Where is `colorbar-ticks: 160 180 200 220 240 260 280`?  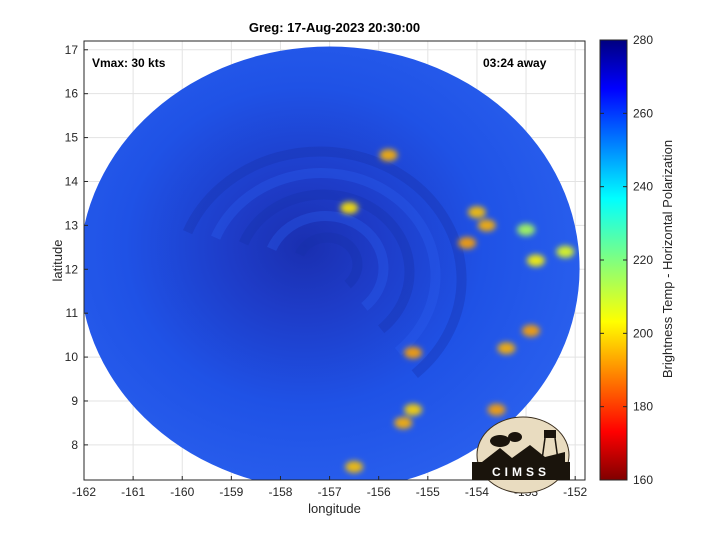 colorbar-ticks: 160 180 200 220 240 260 280 is located at coordinates (626, 260).